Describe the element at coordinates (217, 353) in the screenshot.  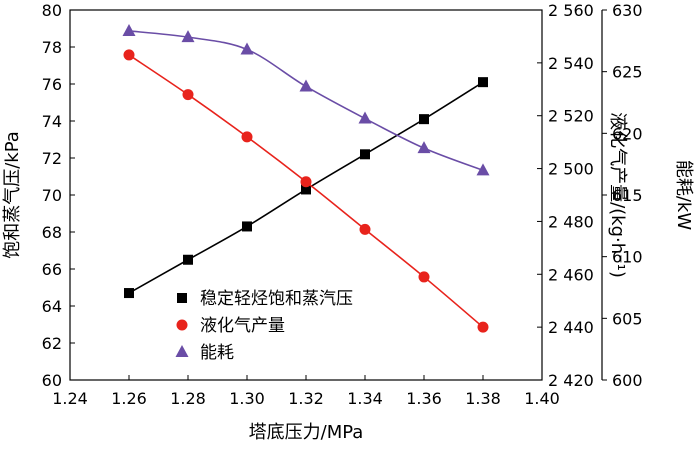
I see `legend-label: 能耗` at that location.